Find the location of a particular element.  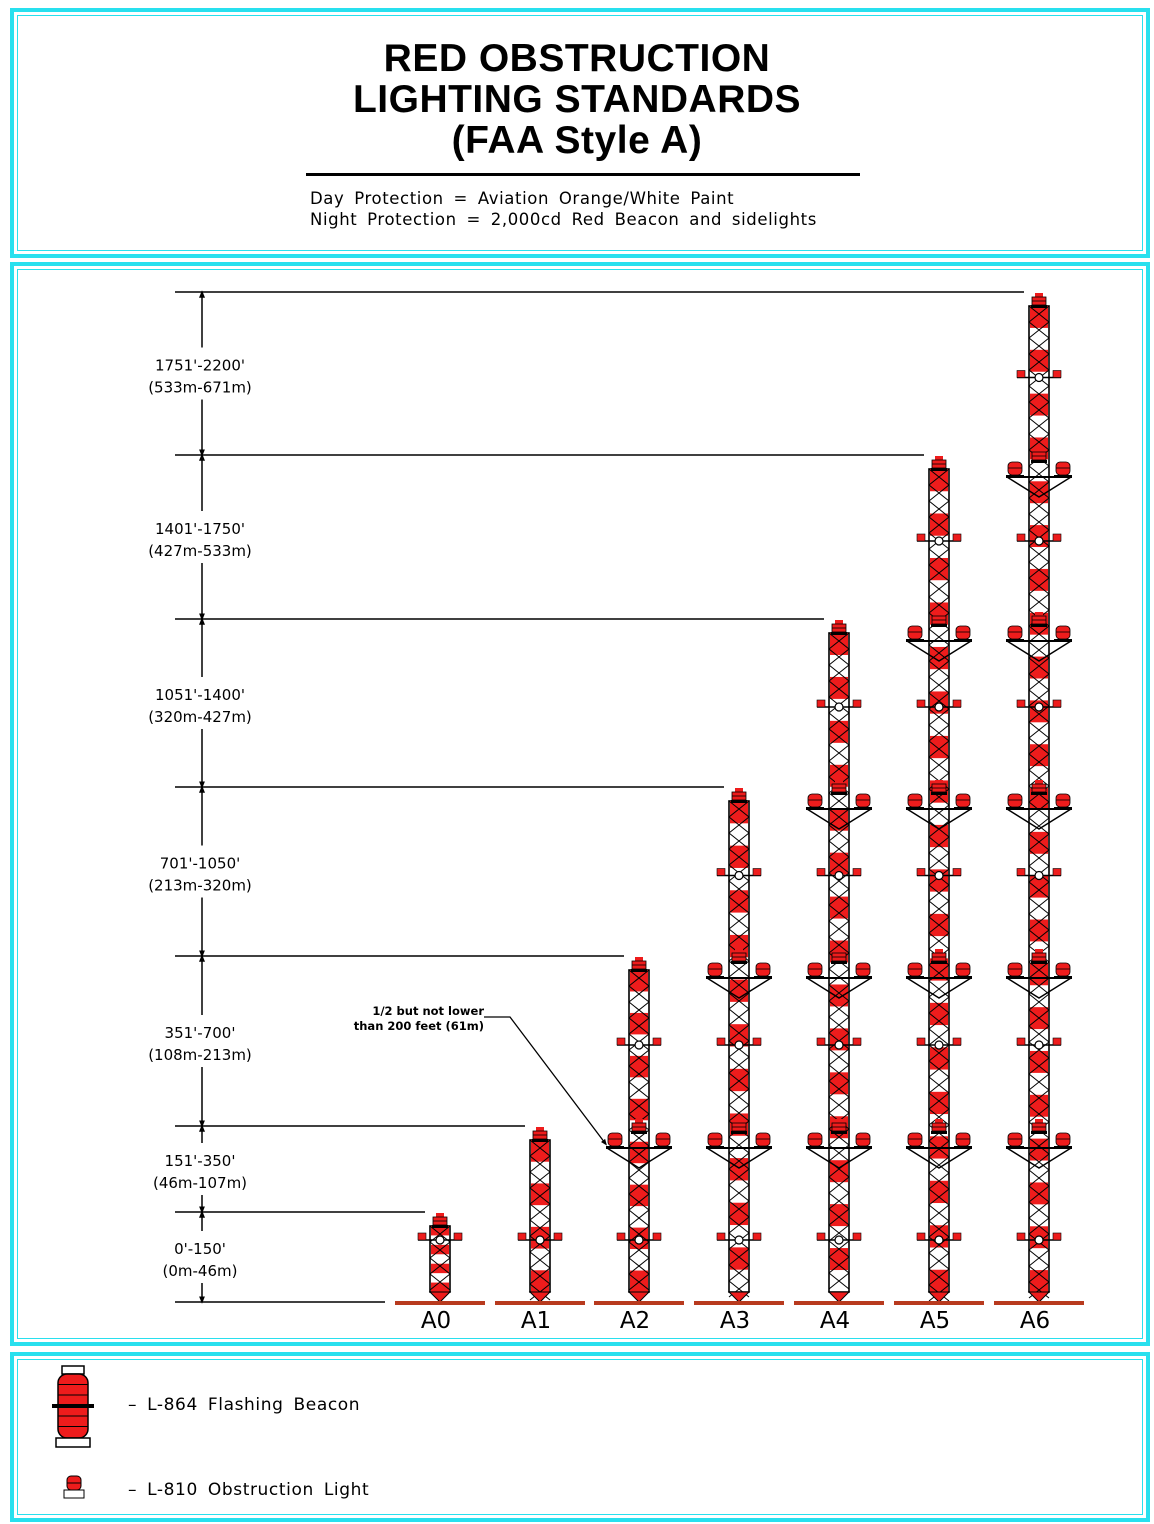

band-meters-label: (213m-320m) is located at coordinates (200, 886).